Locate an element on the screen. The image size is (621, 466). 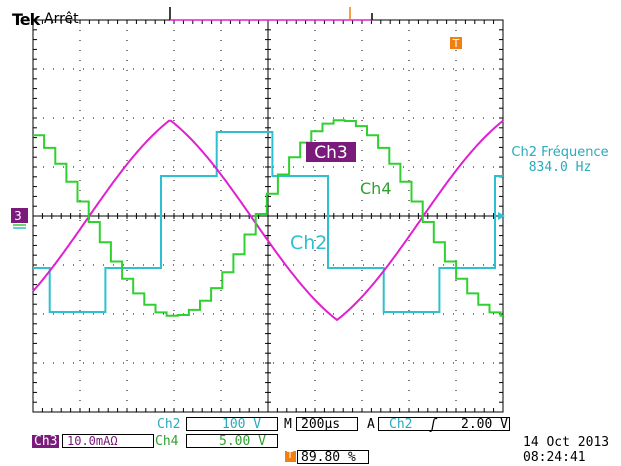
ch3-trace-label: Ch3 is located at coordinates (330, 153).